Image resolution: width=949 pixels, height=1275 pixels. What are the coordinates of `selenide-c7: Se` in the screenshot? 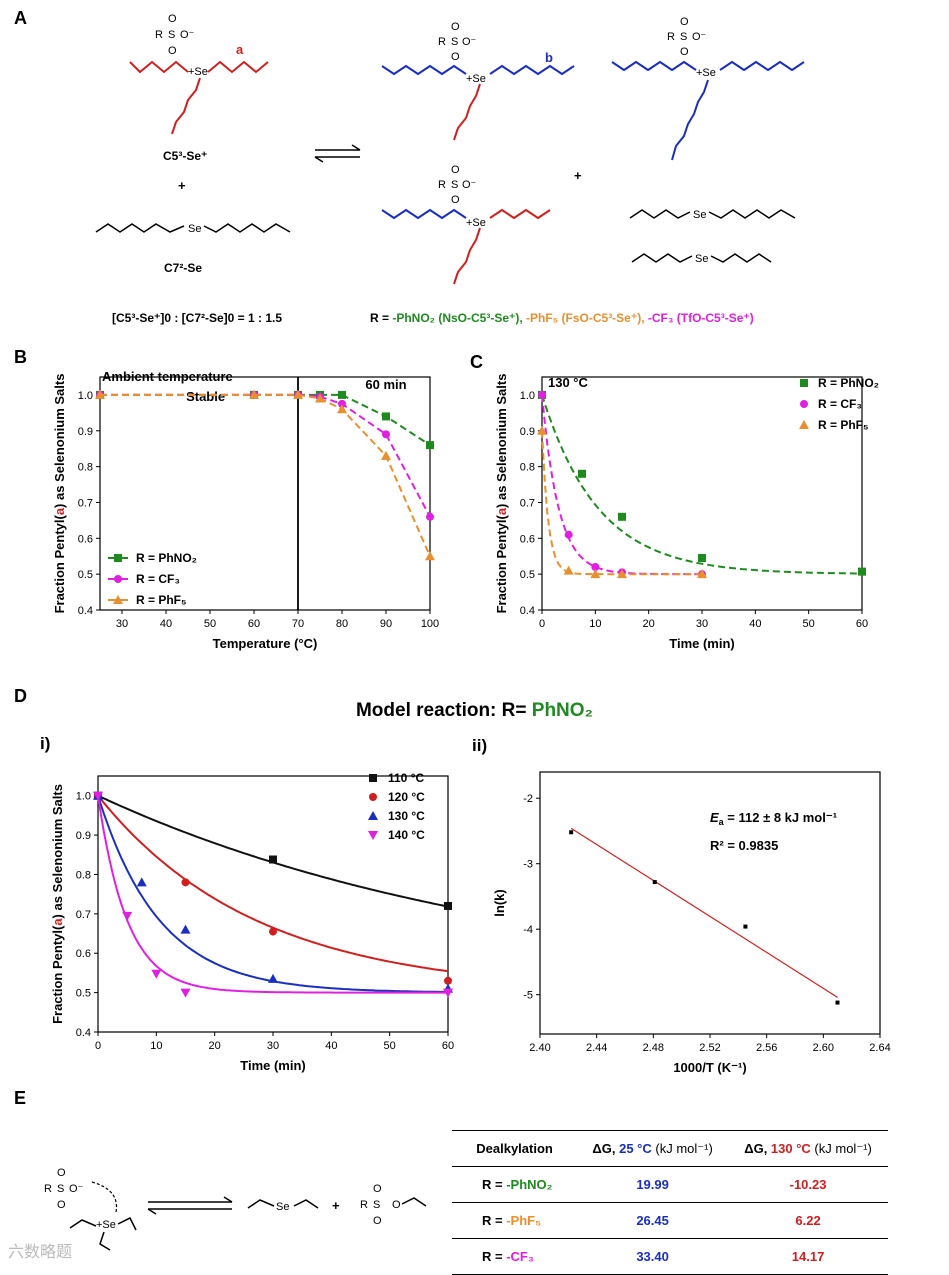 It's located at (712, 215).